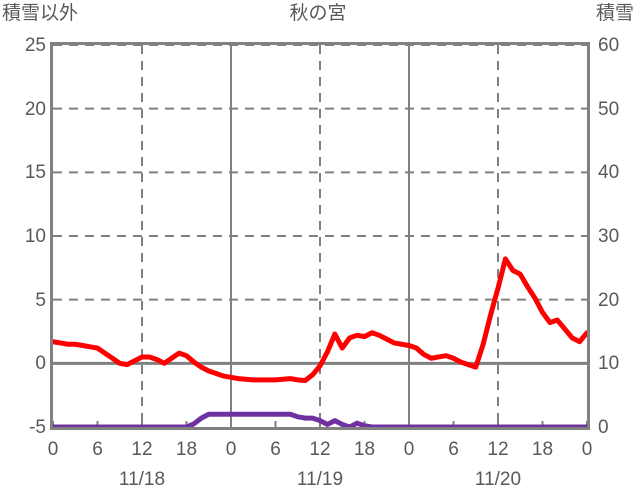 The image size is (636, 501). Describe the element at coordinates (97, 449) in the screenshot. I see `x-tick-1: 6` at that location.